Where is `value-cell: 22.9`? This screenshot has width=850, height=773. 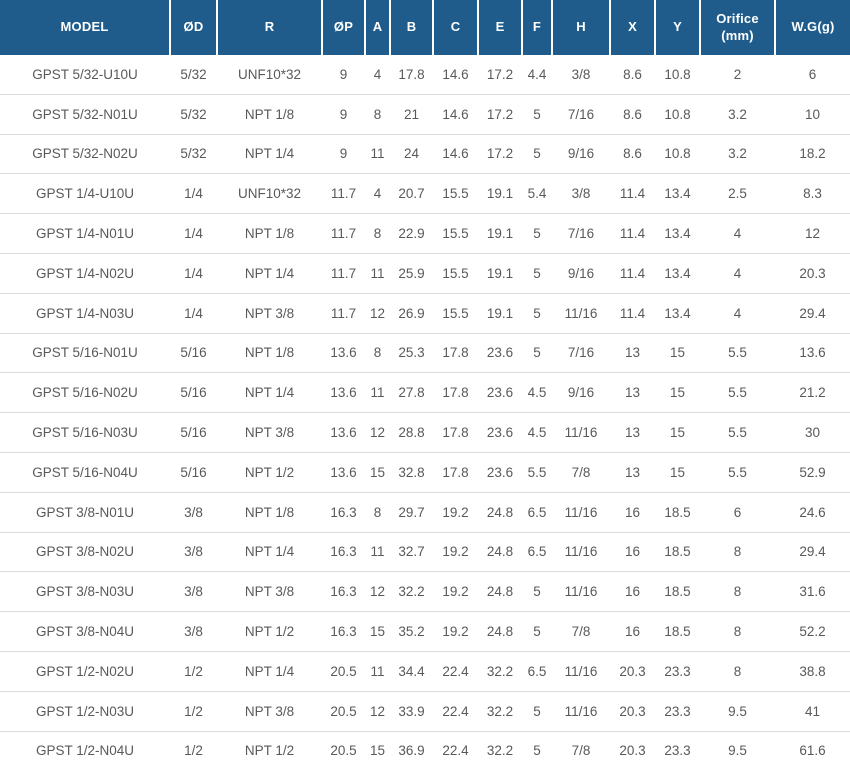
value-cell: 22.9 is located at coordinates (411, 233).